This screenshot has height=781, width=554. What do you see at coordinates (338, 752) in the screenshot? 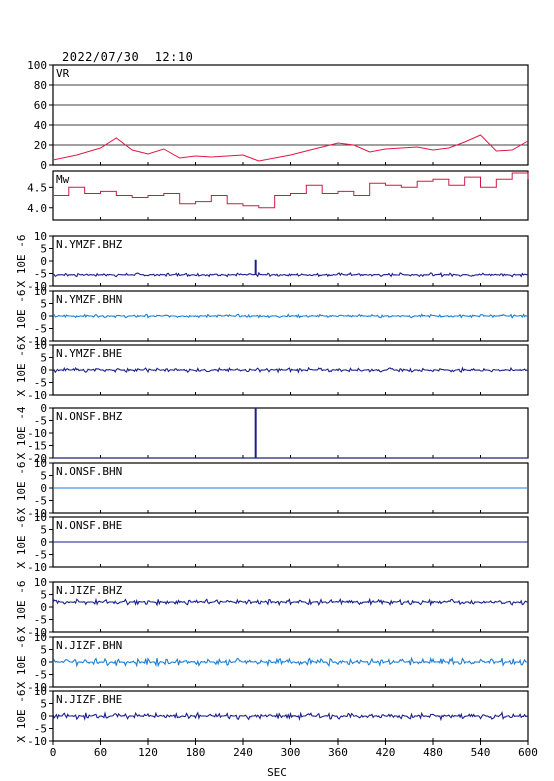
I see `x-tick-label: 360` at bounding box center [338, 752].